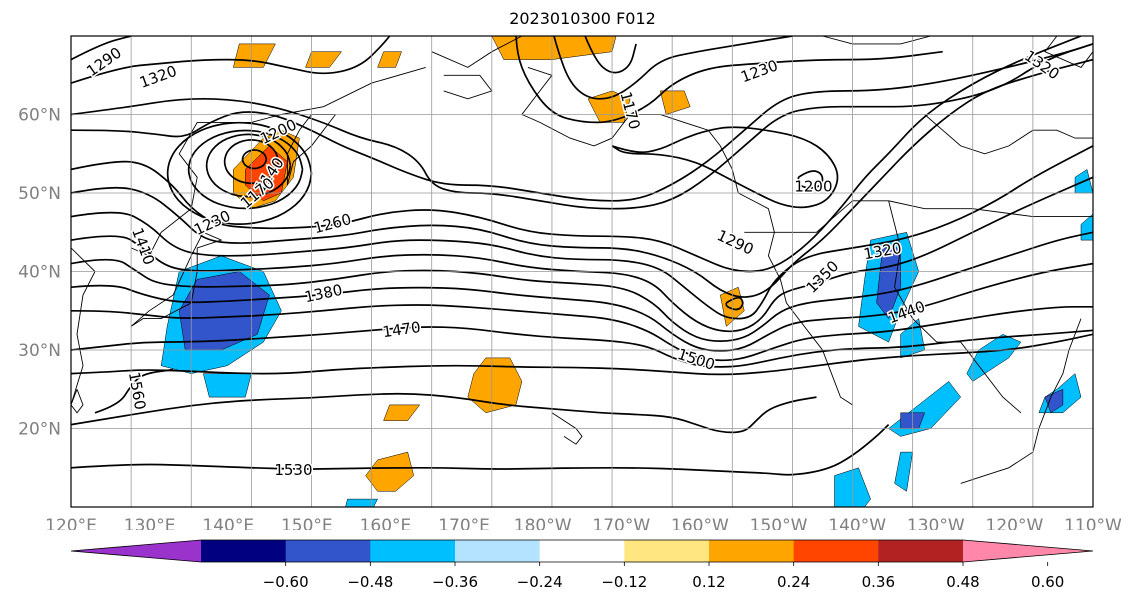 Image resolution: width=1139 pixels, height=601 pixels. What do you see at coordinates (39, 194) in the screenshot?
I see `lat-tick-label: 50°N` at bounding box center [39, 194].